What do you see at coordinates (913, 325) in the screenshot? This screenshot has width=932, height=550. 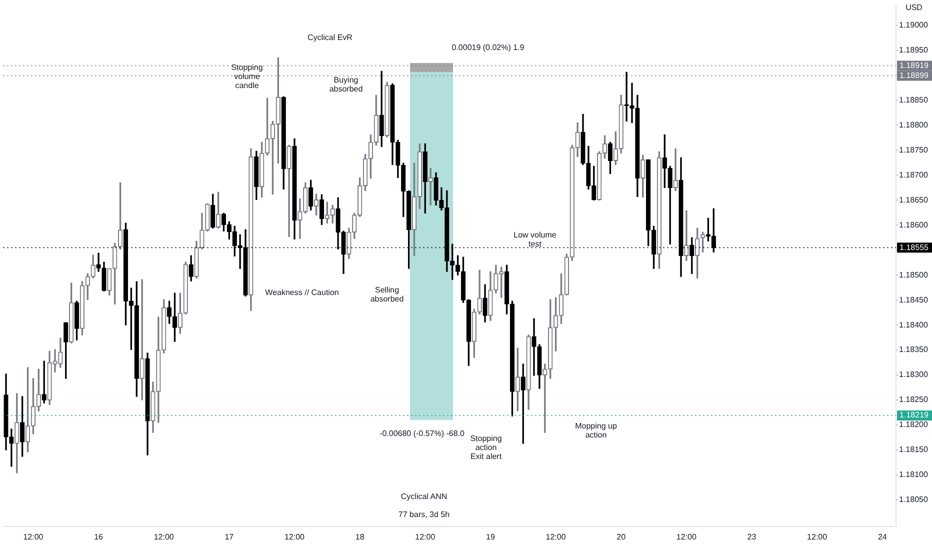 I see `y-tick-label: 1.18400` at bounding box center [913, 325].